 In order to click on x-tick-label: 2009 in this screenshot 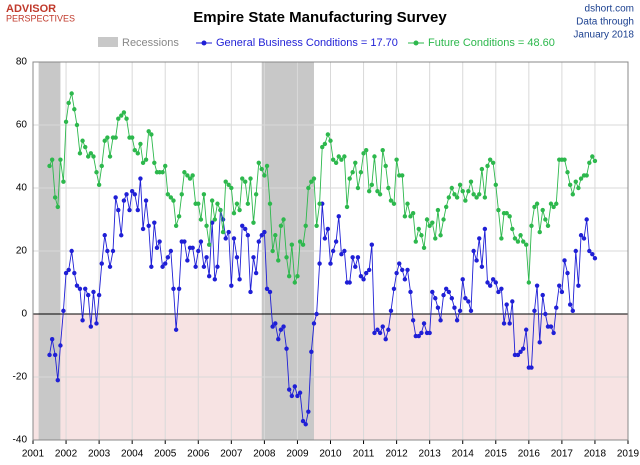, I will do `click(297, 454)`.